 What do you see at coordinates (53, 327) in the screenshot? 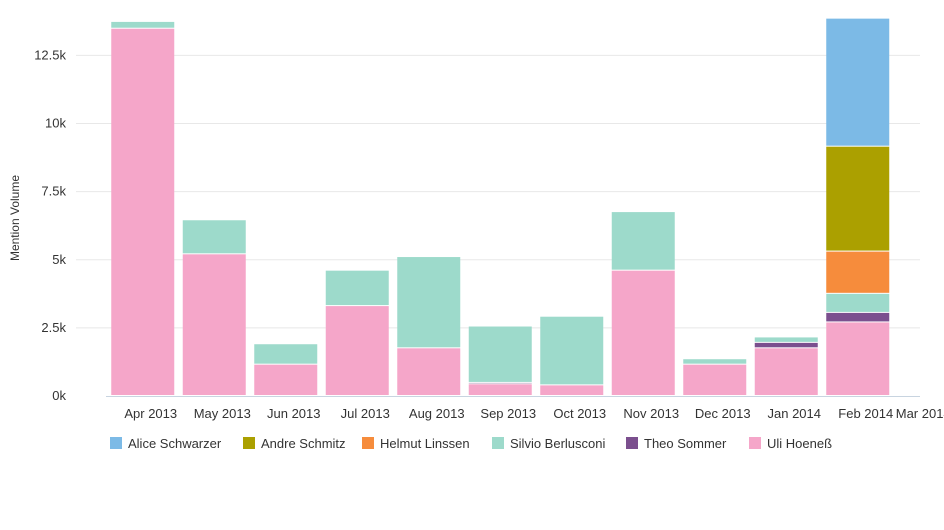
I see `y-tick-label: 2.5k` at bounding box center [53, 327].